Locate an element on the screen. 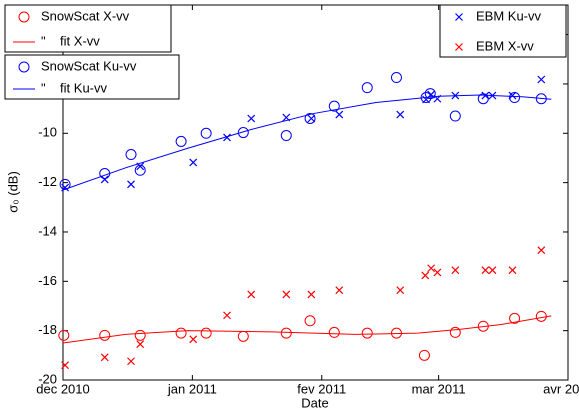 The height and width of the screenshot is (415, 579). fit-line is located at coordinates (307, 329).